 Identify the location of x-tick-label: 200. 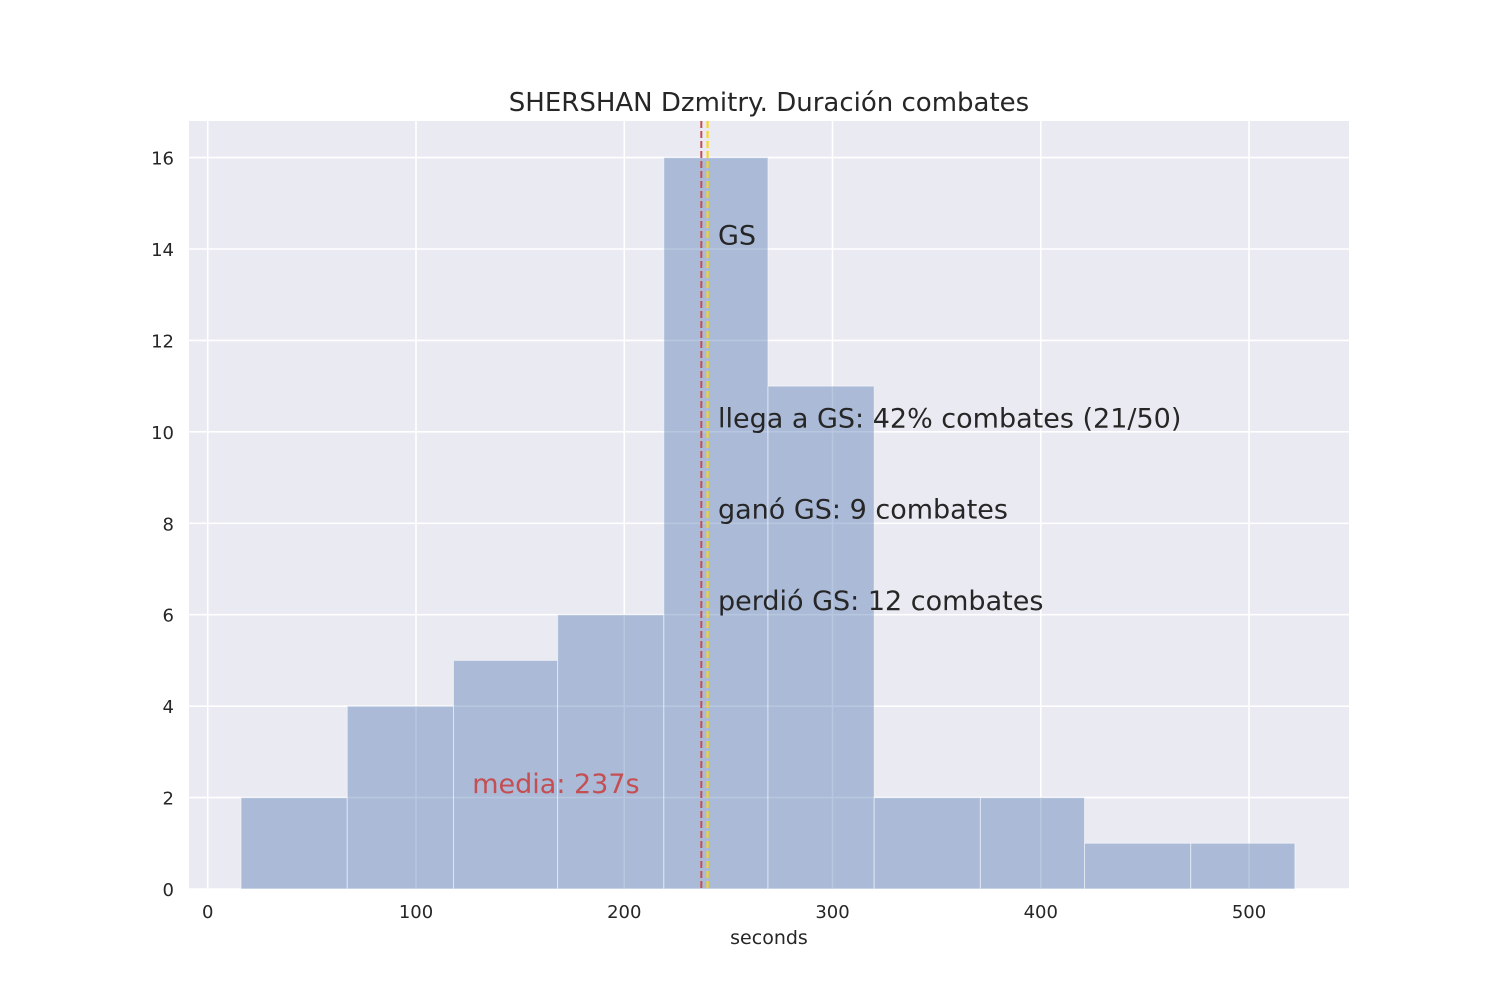
(624, 912).